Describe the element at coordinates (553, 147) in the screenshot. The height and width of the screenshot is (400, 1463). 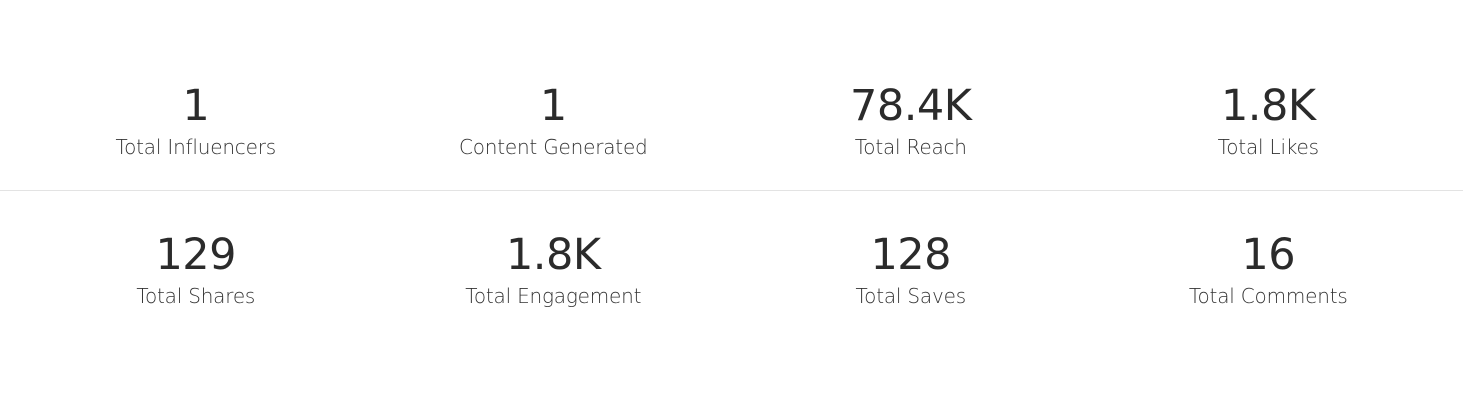
I see `stat-label: Content Generated` at that location.